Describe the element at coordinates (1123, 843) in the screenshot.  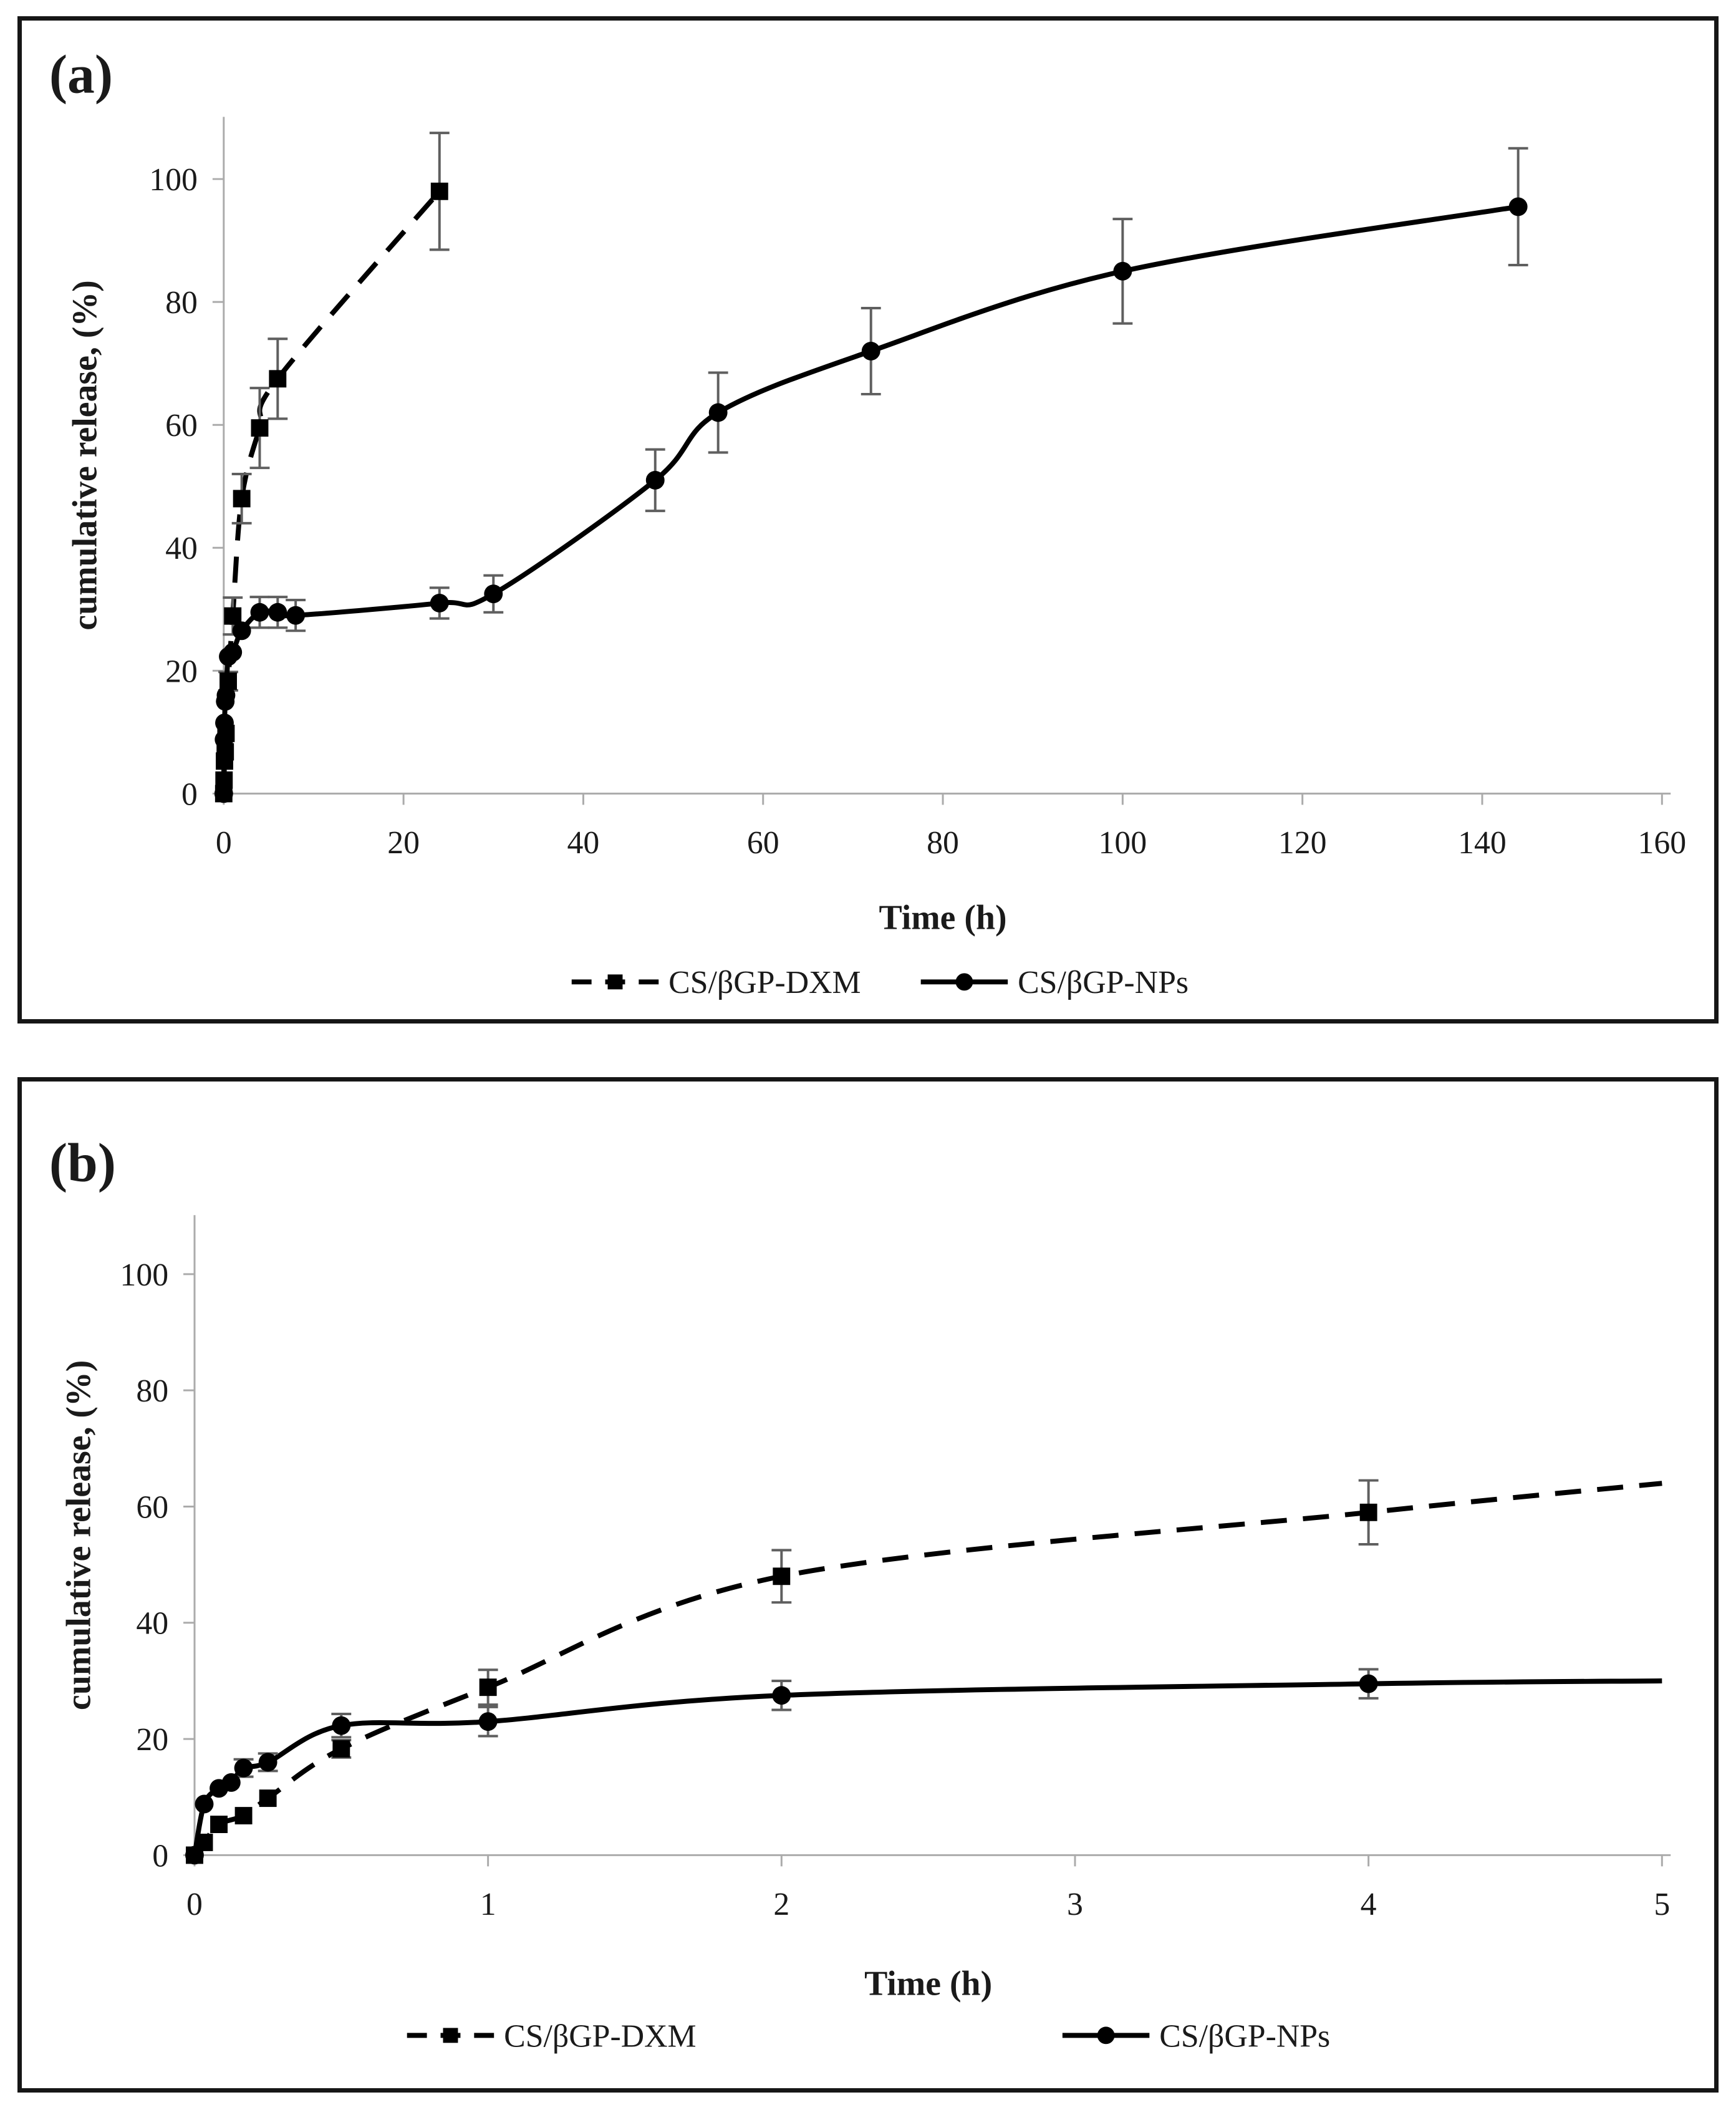
I see `x-tick-label: 100` at that location.